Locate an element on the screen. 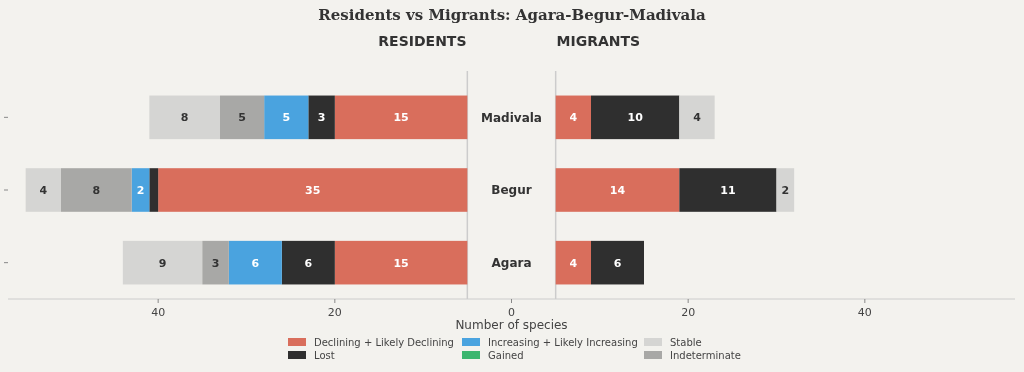 The width and height of the screenshot is (1024, 372). data-label: 11 is located at coordinates (728, 190).